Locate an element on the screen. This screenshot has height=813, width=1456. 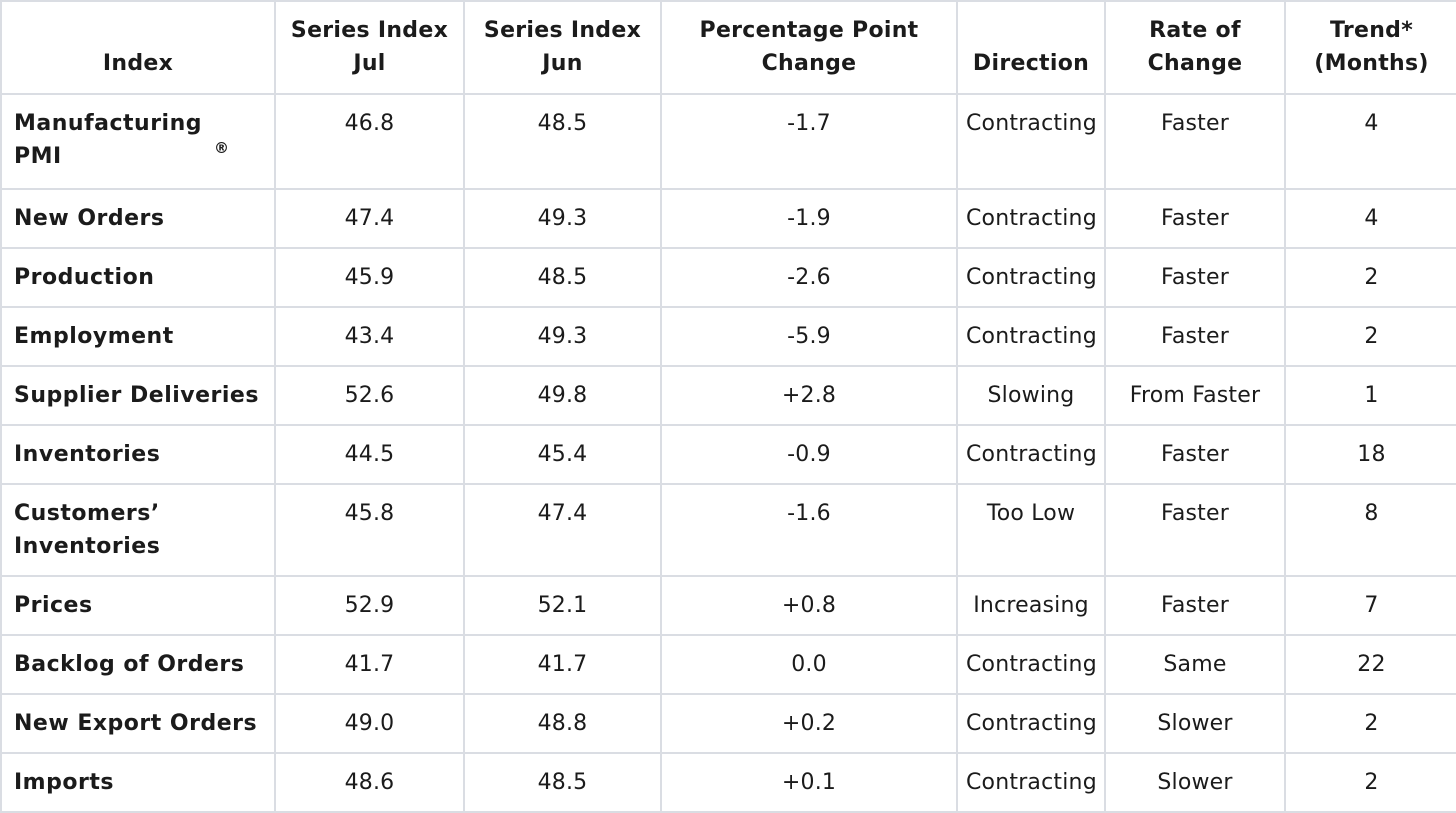
index-name-text: Customers’ Inventories is located at coordinates (87, 530).